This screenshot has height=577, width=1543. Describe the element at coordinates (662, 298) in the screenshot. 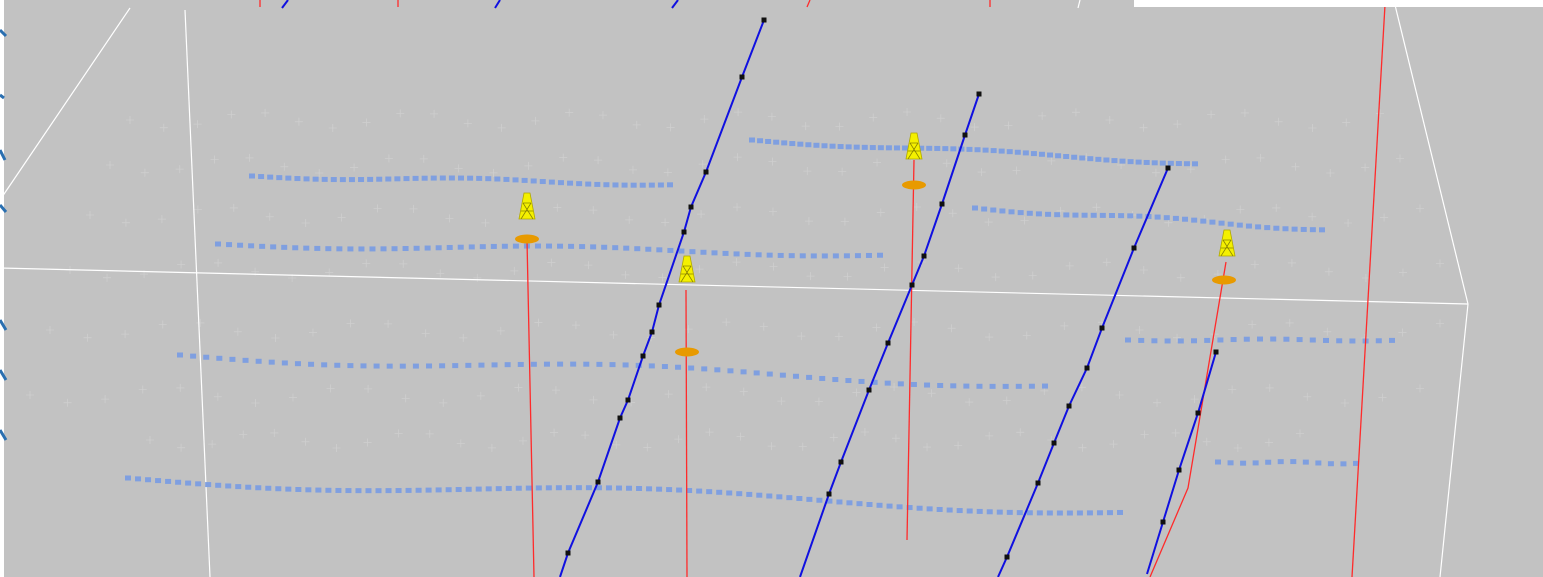

I see `fault-stick` at that location.